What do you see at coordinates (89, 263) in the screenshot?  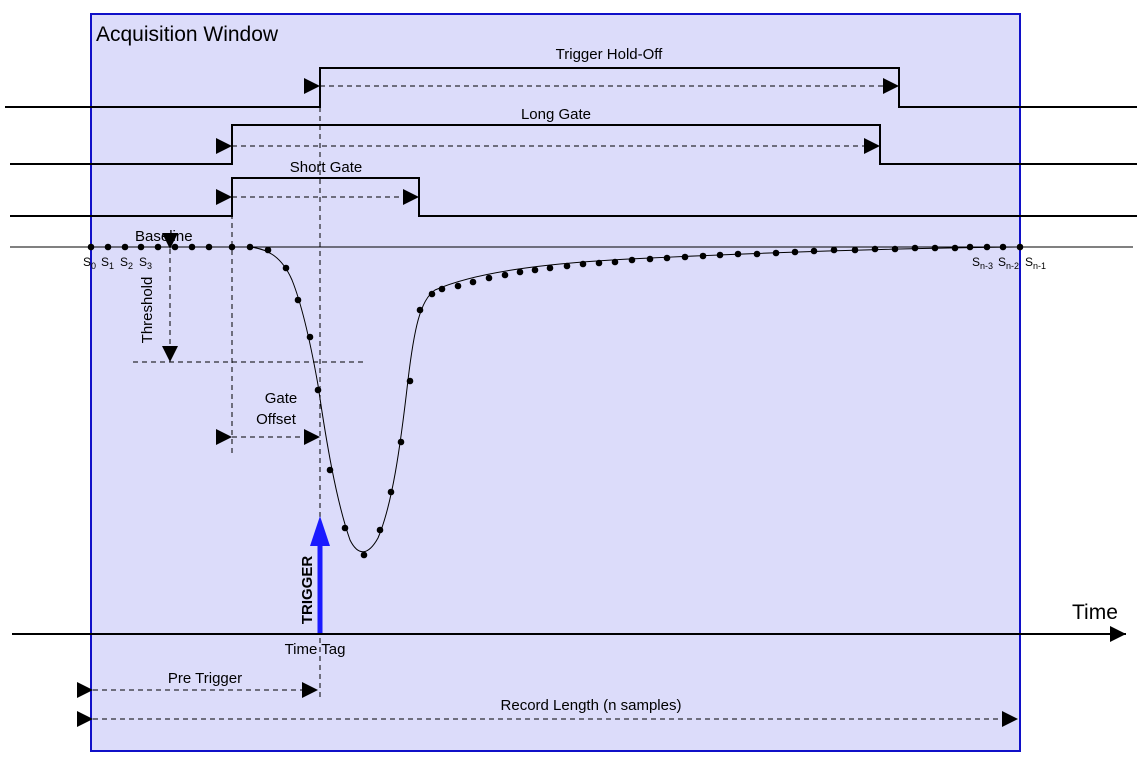 I see `sample-label: S0` at bounding box center [89, 263].